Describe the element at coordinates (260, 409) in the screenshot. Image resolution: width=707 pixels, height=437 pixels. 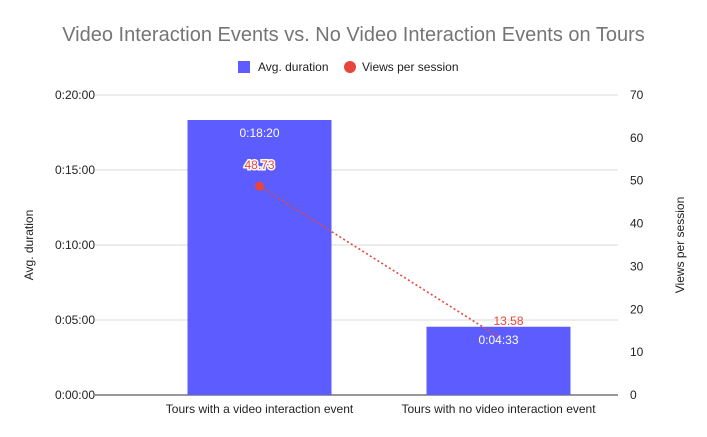
I see `x-tick-label: Tours with a video interaction event` at that location.